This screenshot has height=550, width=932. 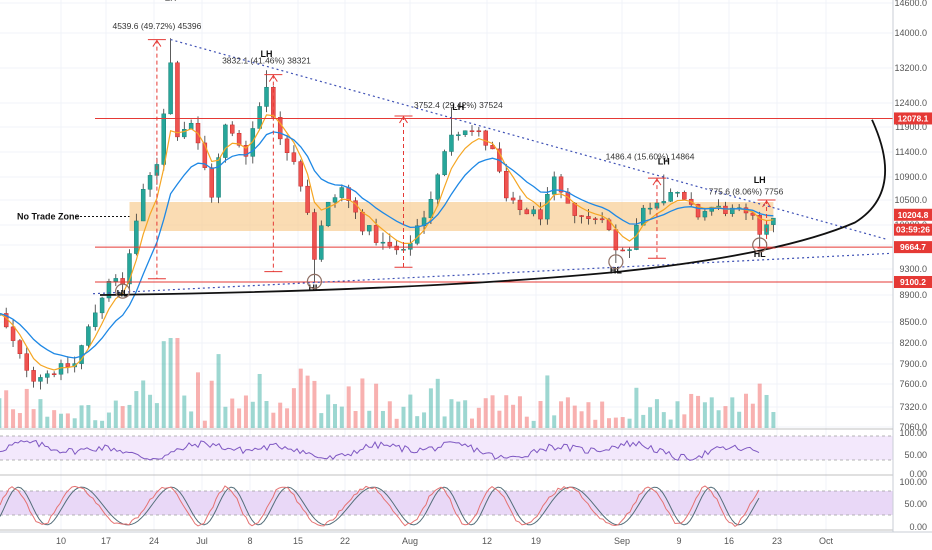 What do you see at coordinates (911, 127) in the screenshot?
I see `price-tick-label: 11900.0` at bounding box center [911, 127].